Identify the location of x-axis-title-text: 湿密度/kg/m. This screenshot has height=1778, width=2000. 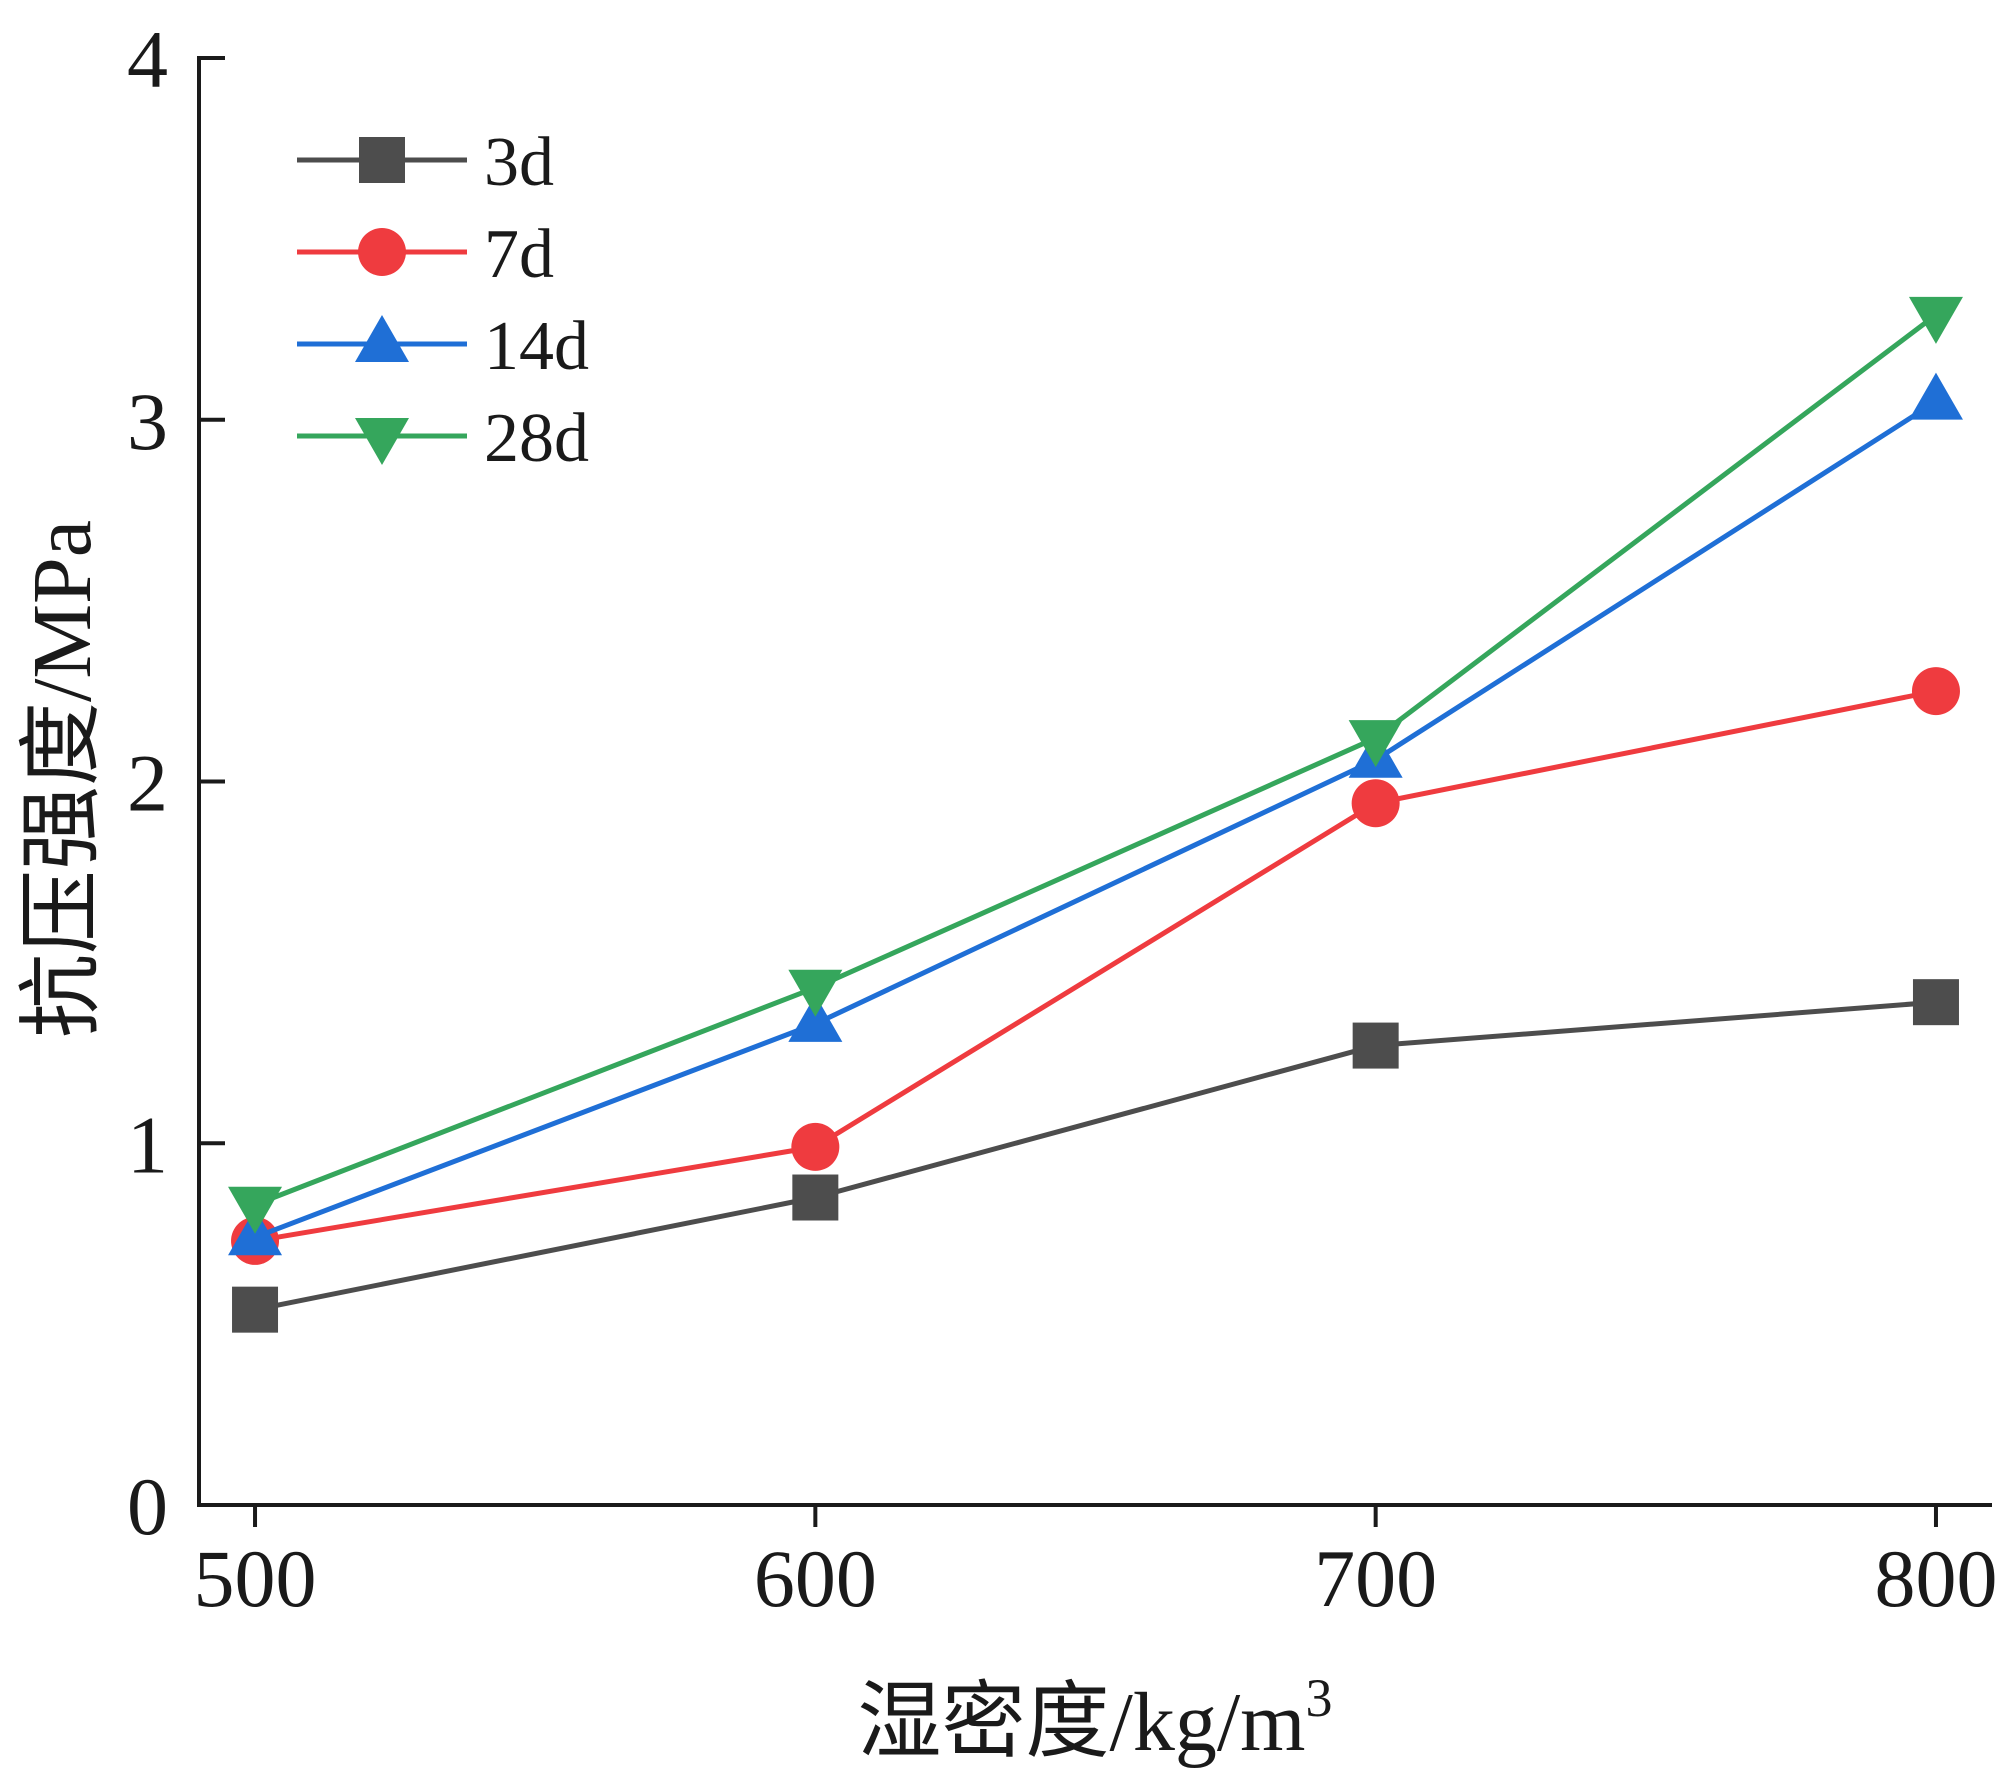
(1081, 1722).